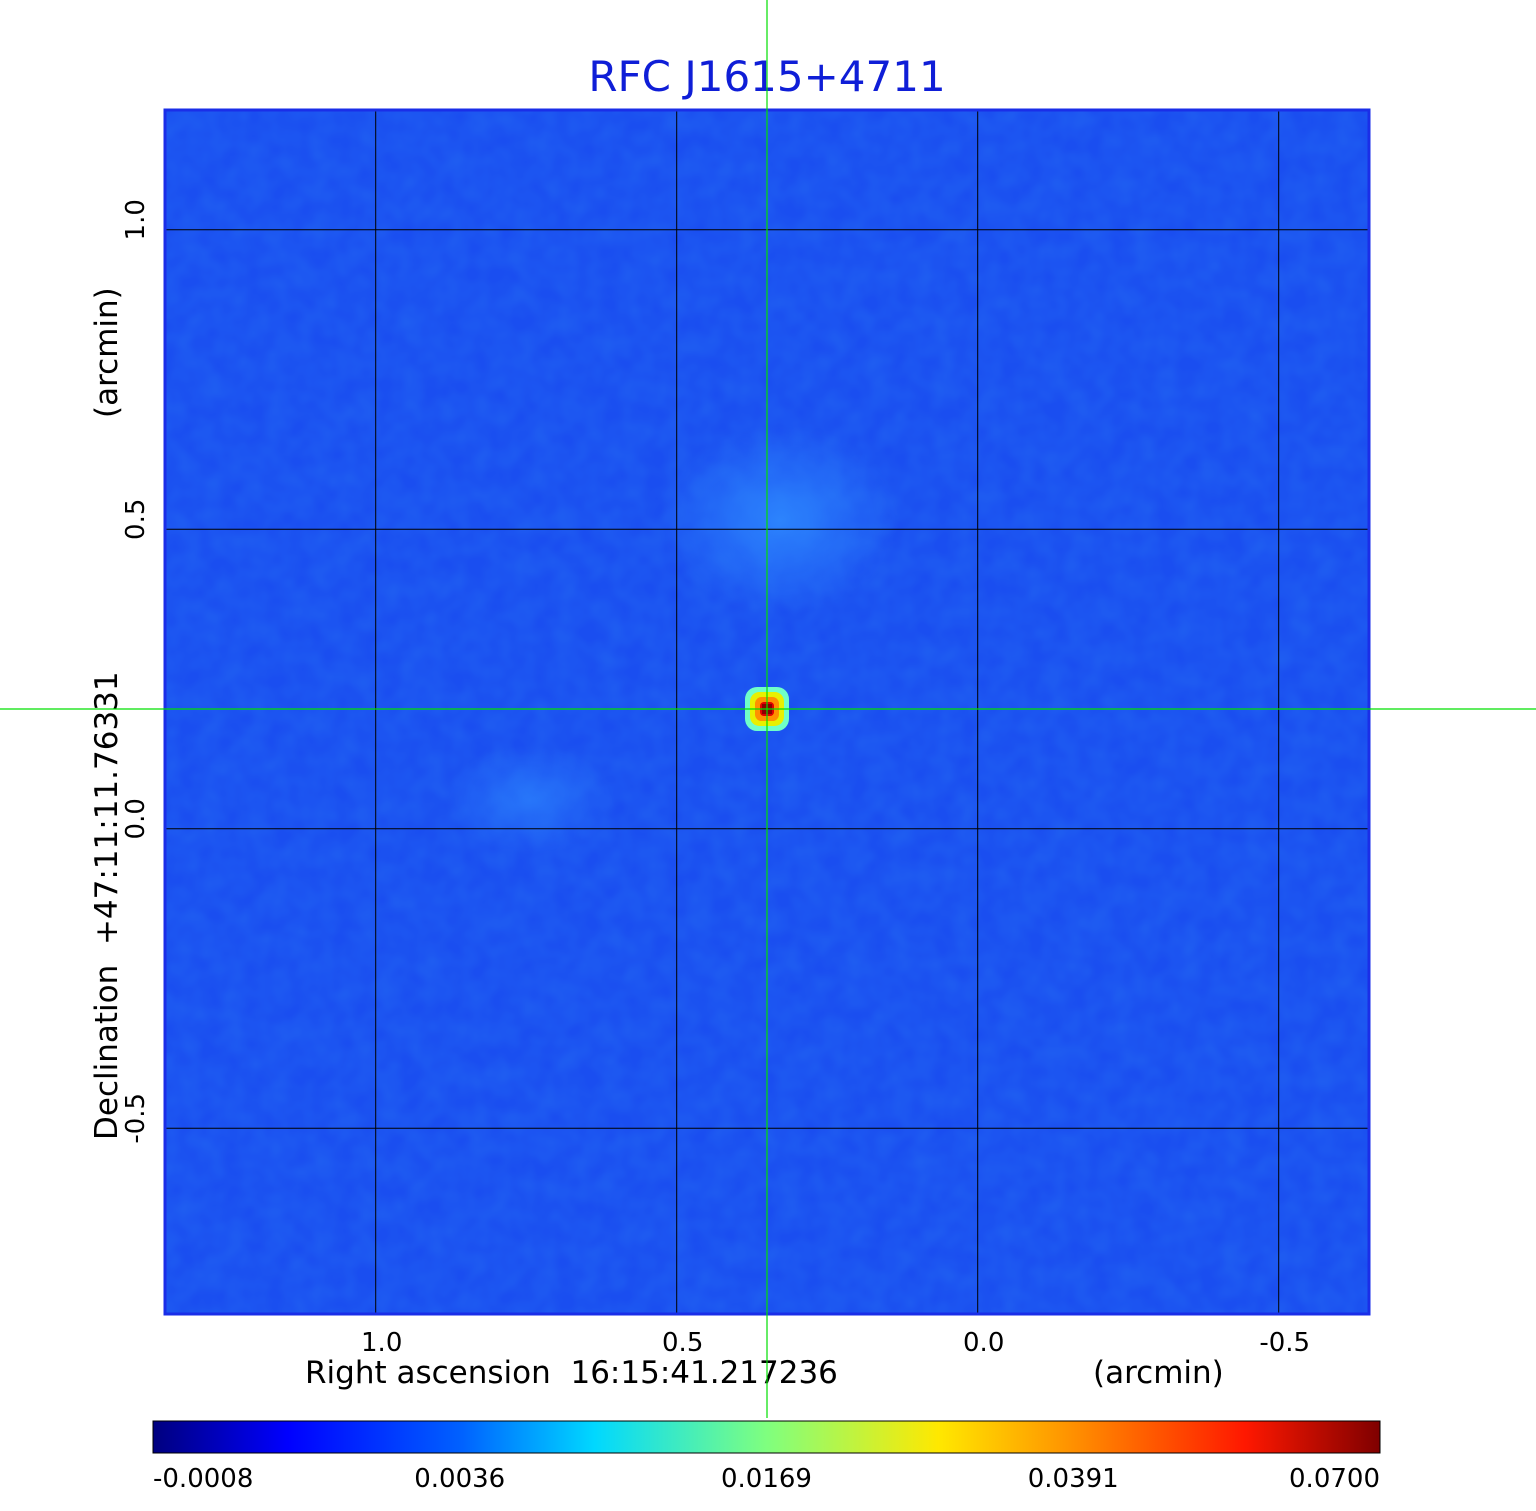 The height and width of the screenshot is (1511, 1536). I want to click on y-axis-unit: (arcmin), so click(107, 352).